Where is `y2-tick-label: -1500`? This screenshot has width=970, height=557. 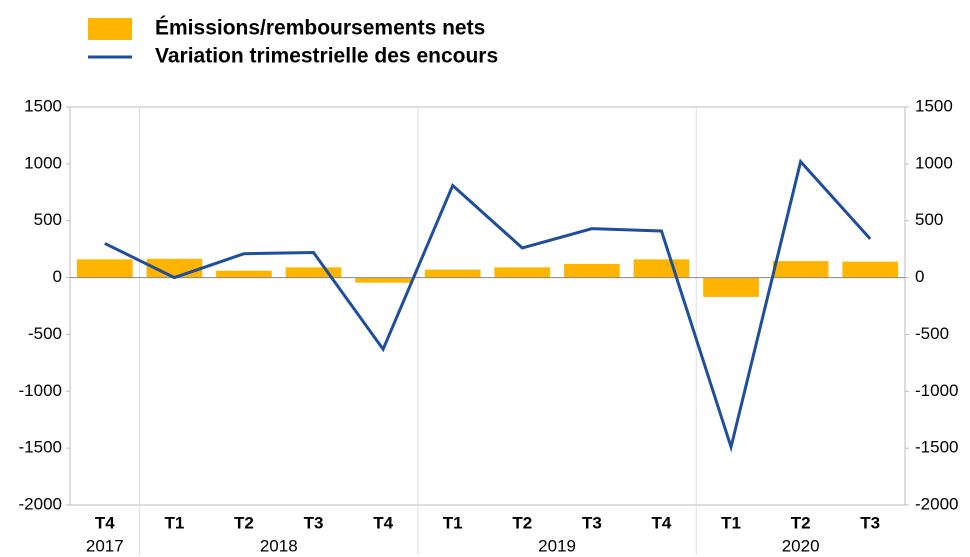 y2-tick-label: -1500 is located at coordinates (936, 447).